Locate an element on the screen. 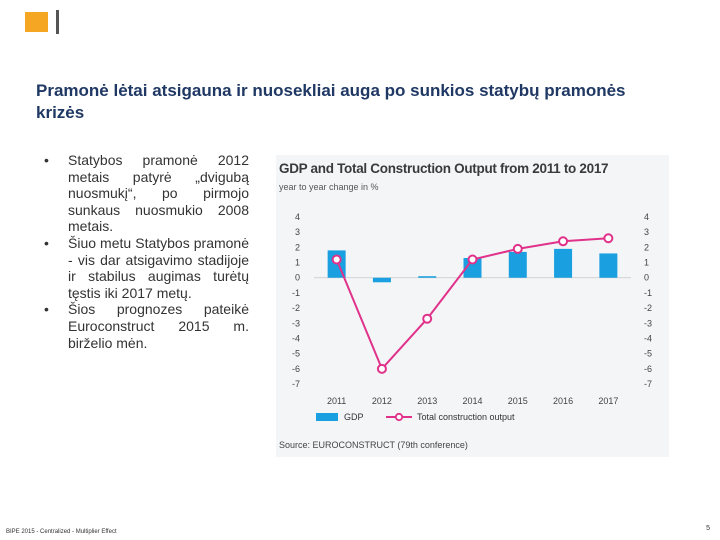  y-tick-label-right: 4 is located at coordinates (646, 217).